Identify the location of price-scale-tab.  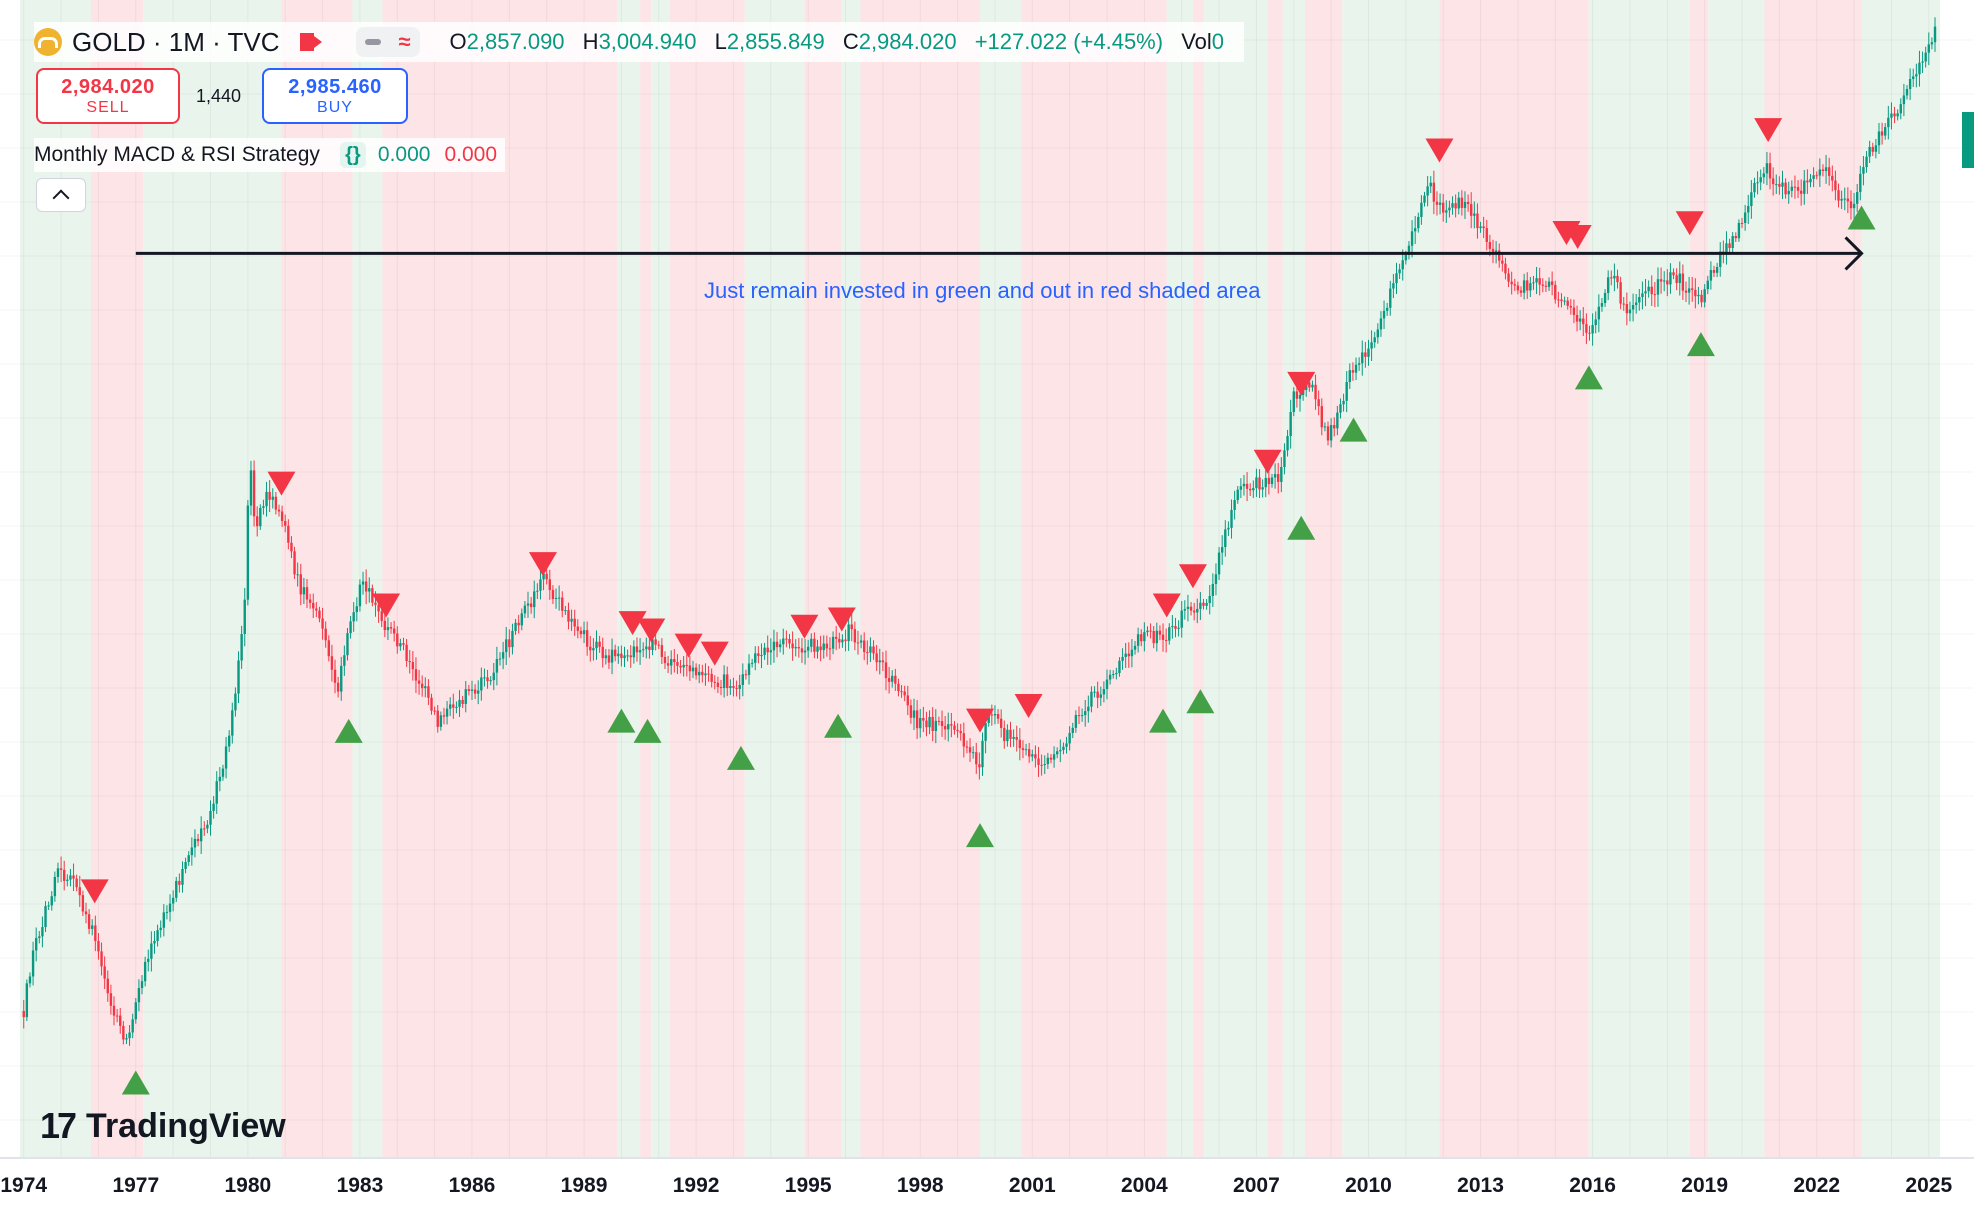
(1968, 140).